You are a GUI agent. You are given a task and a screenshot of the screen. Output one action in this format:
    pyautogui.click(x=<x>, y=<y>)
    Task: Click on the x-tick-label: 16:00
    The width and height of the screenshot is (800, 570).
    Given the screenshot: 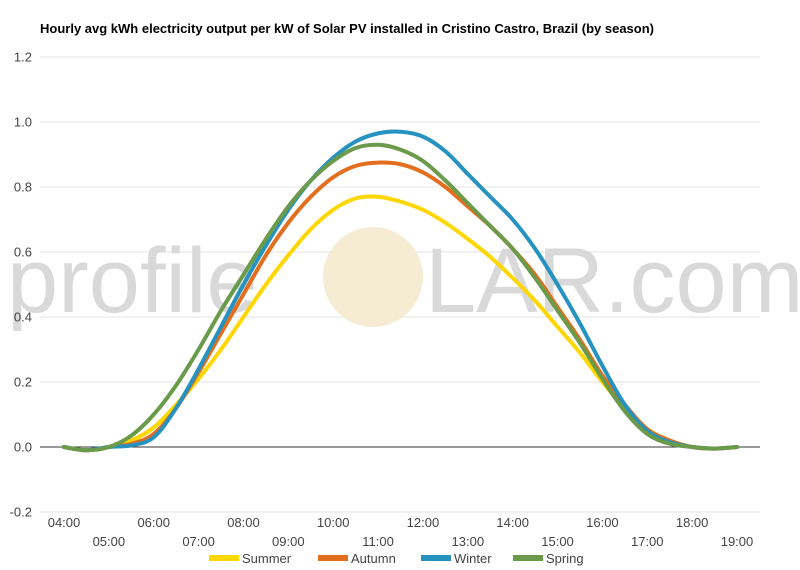 What is the action you would take?
    pyautogui.click(x=602, y=522)
    